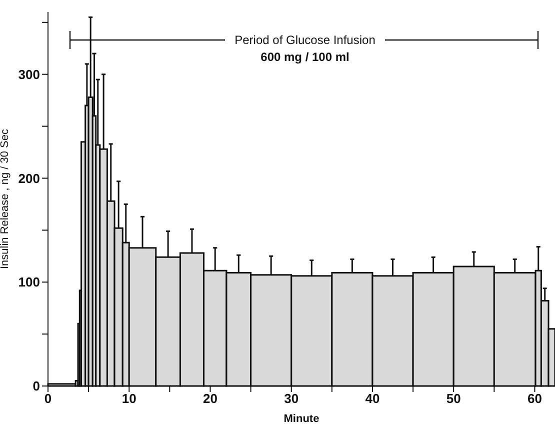 This screenshot has width=555, height=430. What do you see at coordinates (372, 398) in the screenshot?
I see `x-tick-label: 40` at bounding box center [372, 398].